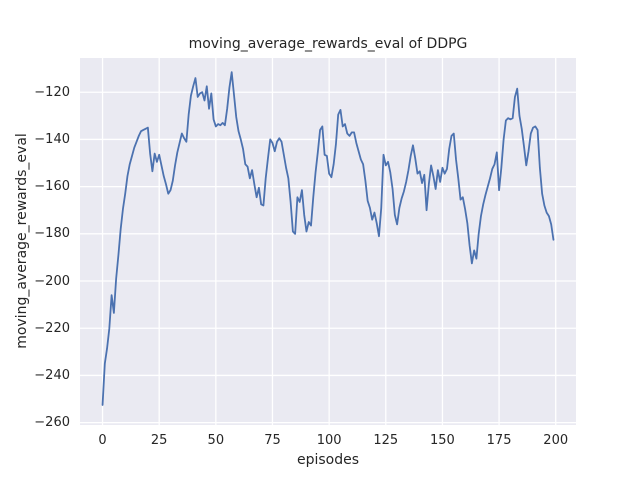 The height and width of the screenshot is (480, 640). I want to click on y-tick-label: −180, so click(52, 234).